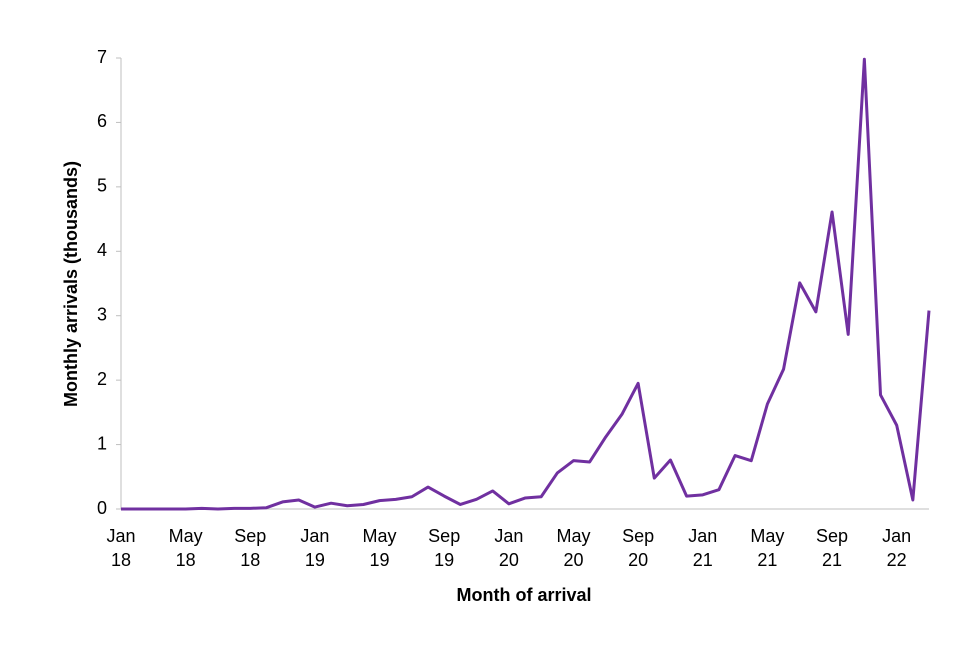  Describe the element at coordinates (186, 548) in the screenshot. I see `x-tick-label: May 18` at that location.